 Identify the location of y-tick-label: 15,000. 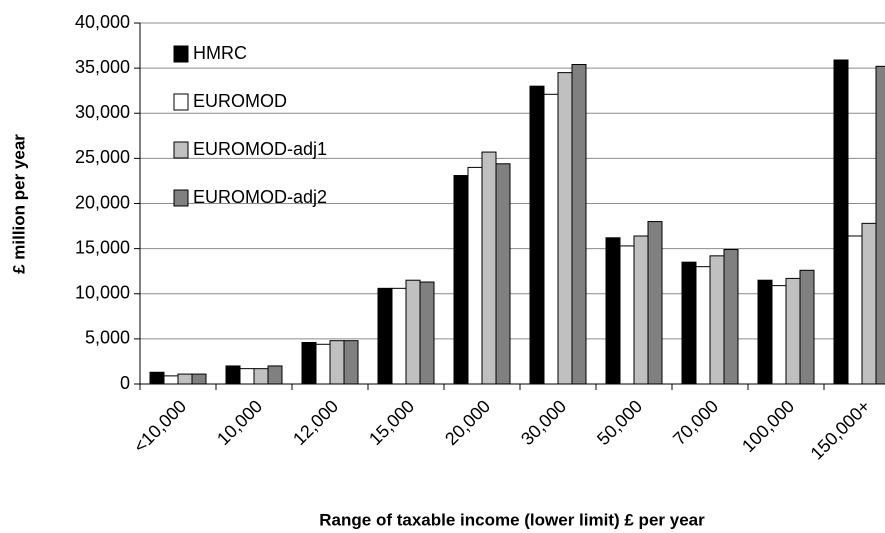
(102, 247).